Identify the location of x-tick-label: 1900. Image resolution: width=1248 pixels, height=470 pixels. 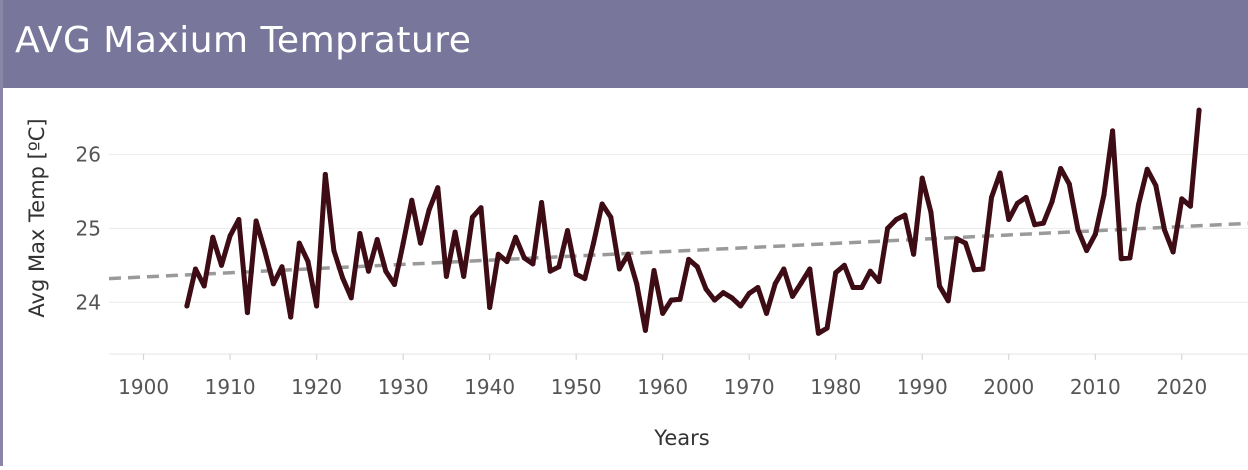
(143, 387).